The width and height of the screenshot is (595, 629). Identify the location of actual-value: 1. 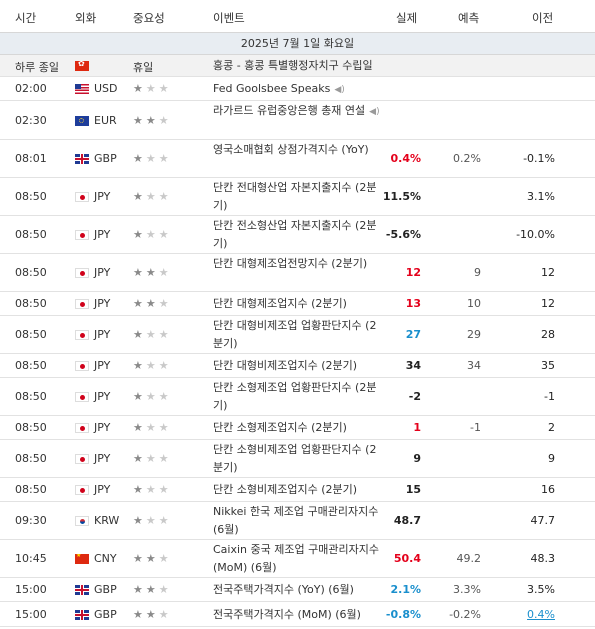
(417, 427).